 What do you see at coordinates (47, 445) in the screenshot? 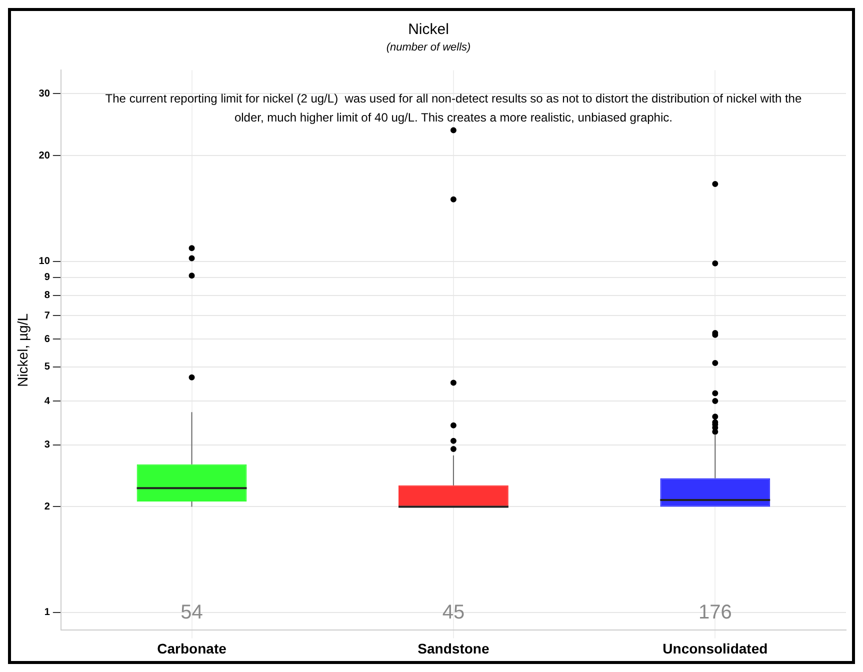
I see `y-tick-label: 3` at bounding box center [47, 445].